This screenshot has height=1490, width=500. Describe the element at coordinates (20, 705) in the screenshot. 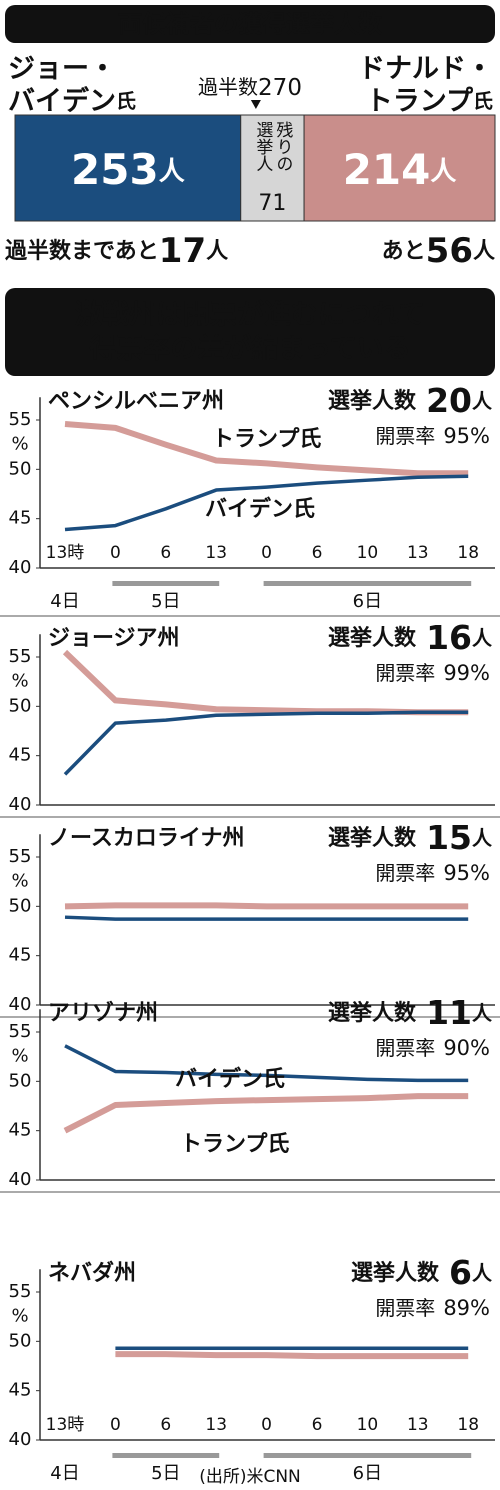

I see `y-tick-label: 50` at that location.